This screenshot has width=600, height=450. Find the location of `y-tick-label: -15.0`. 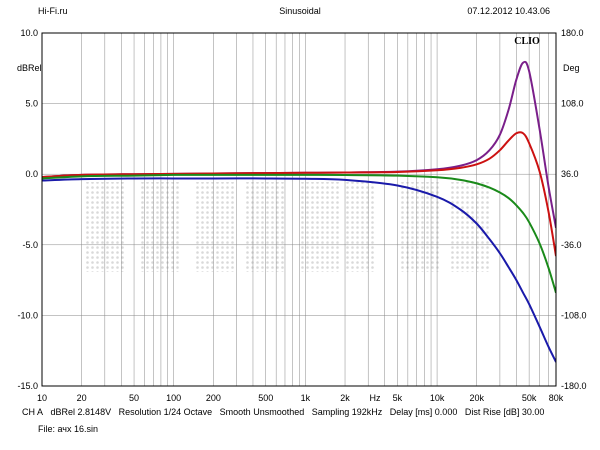

y-tick-label: -15.0 is located at coordinates (27, 386).